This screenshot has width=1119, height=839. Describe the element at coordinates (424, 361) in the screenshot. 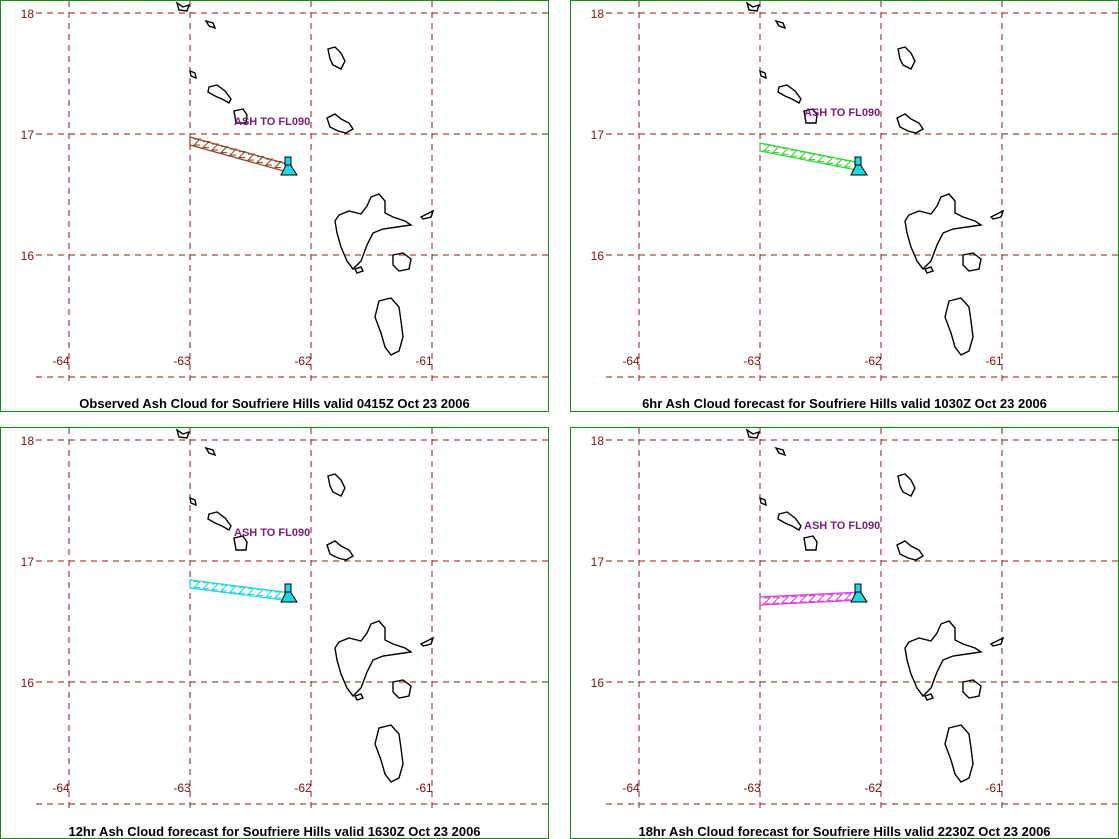

I see `lon-tick-label: -61` at that location.